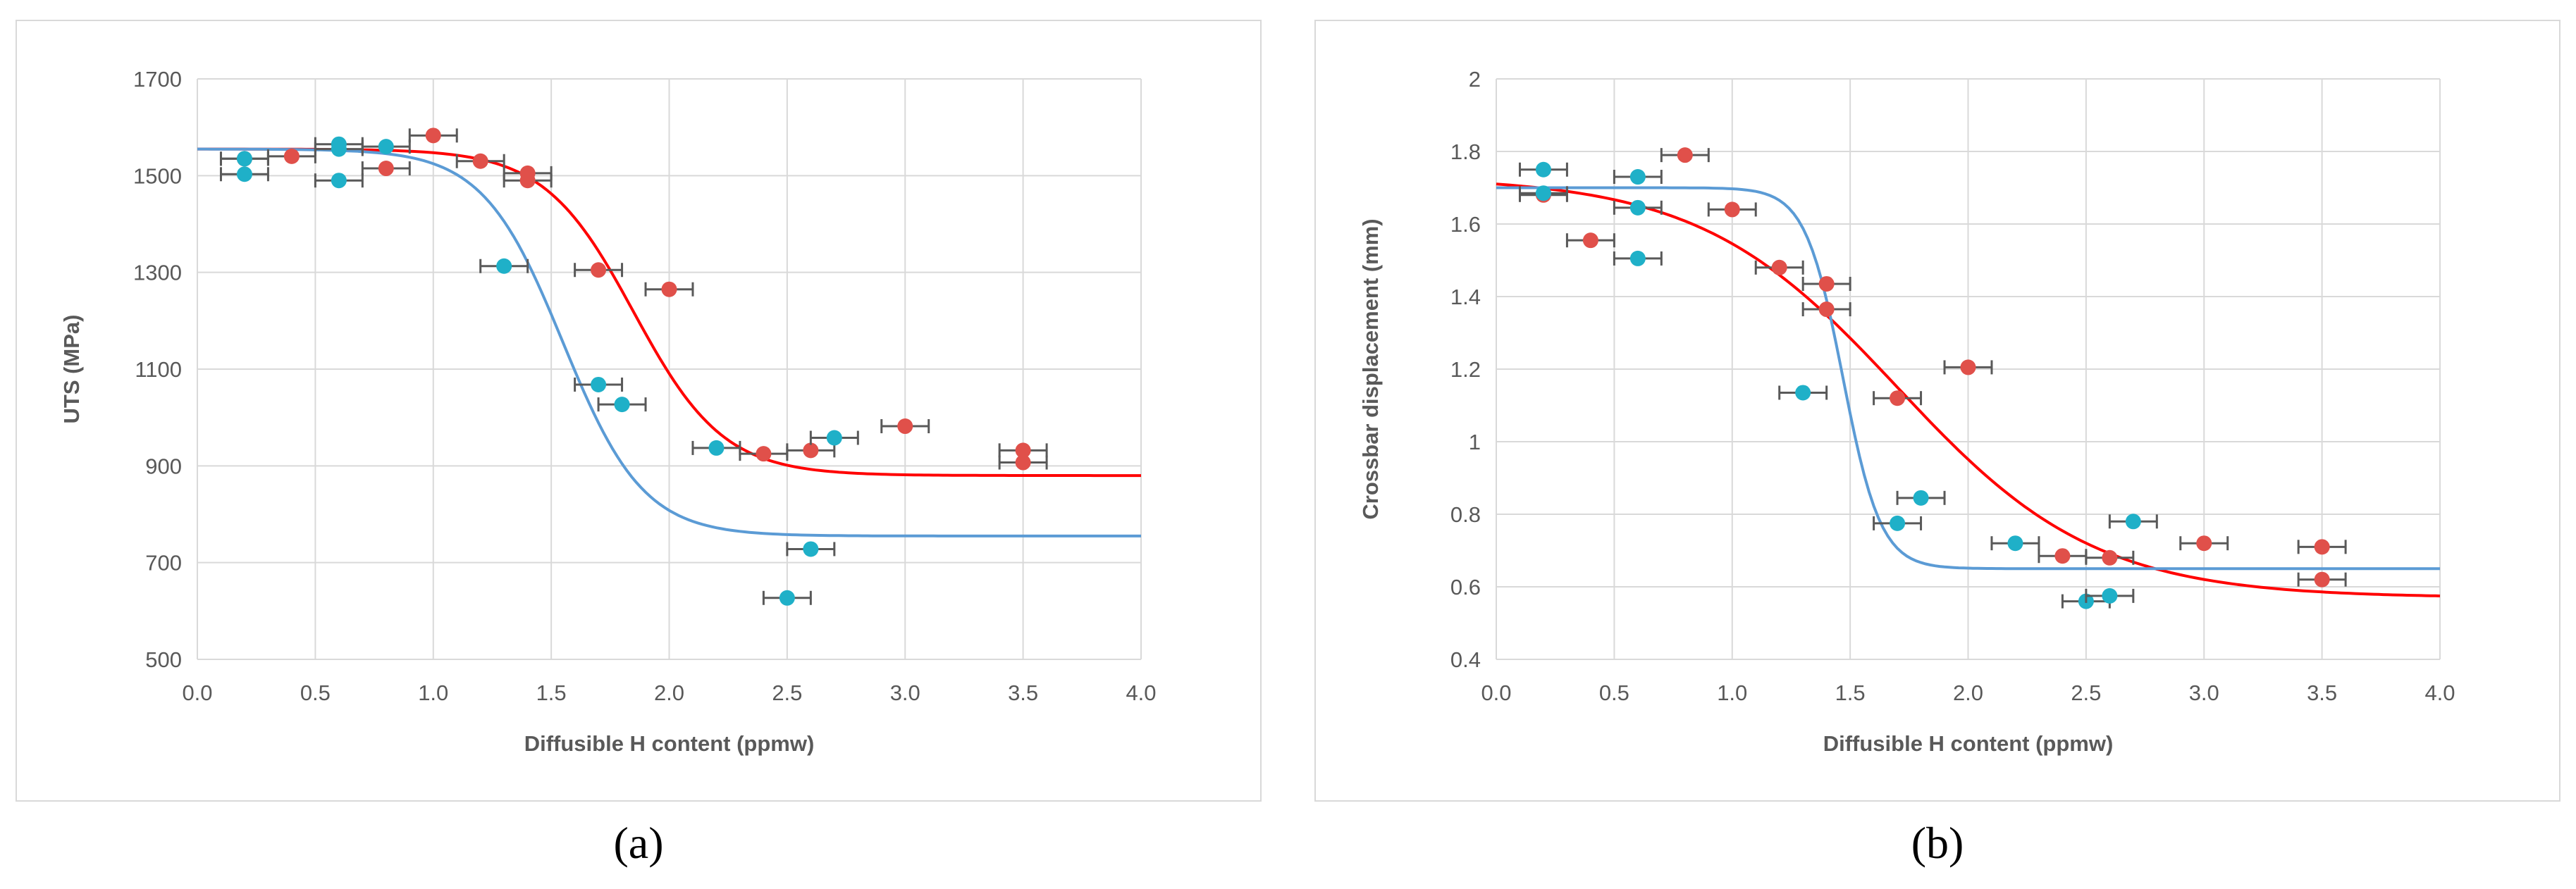 This screenshot has height=889, width=2576. Describe the element at coordinates (71, 369) in the screenshot. I see `y-axis-title: UTS (MPa)` at that location.